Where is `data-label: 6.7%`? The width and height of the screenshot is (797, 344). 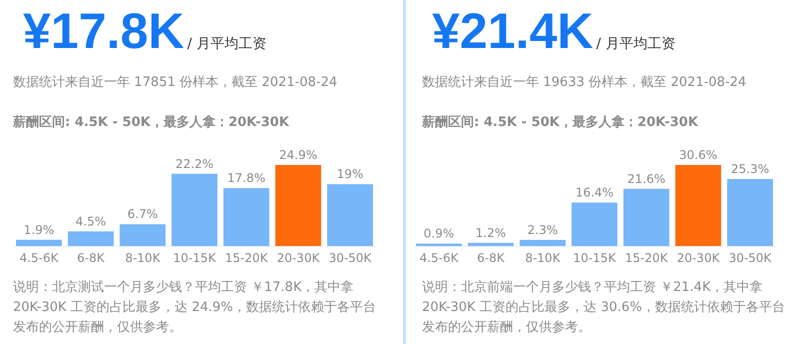 data-label: 6.7% is located at coordinates (142, 214).